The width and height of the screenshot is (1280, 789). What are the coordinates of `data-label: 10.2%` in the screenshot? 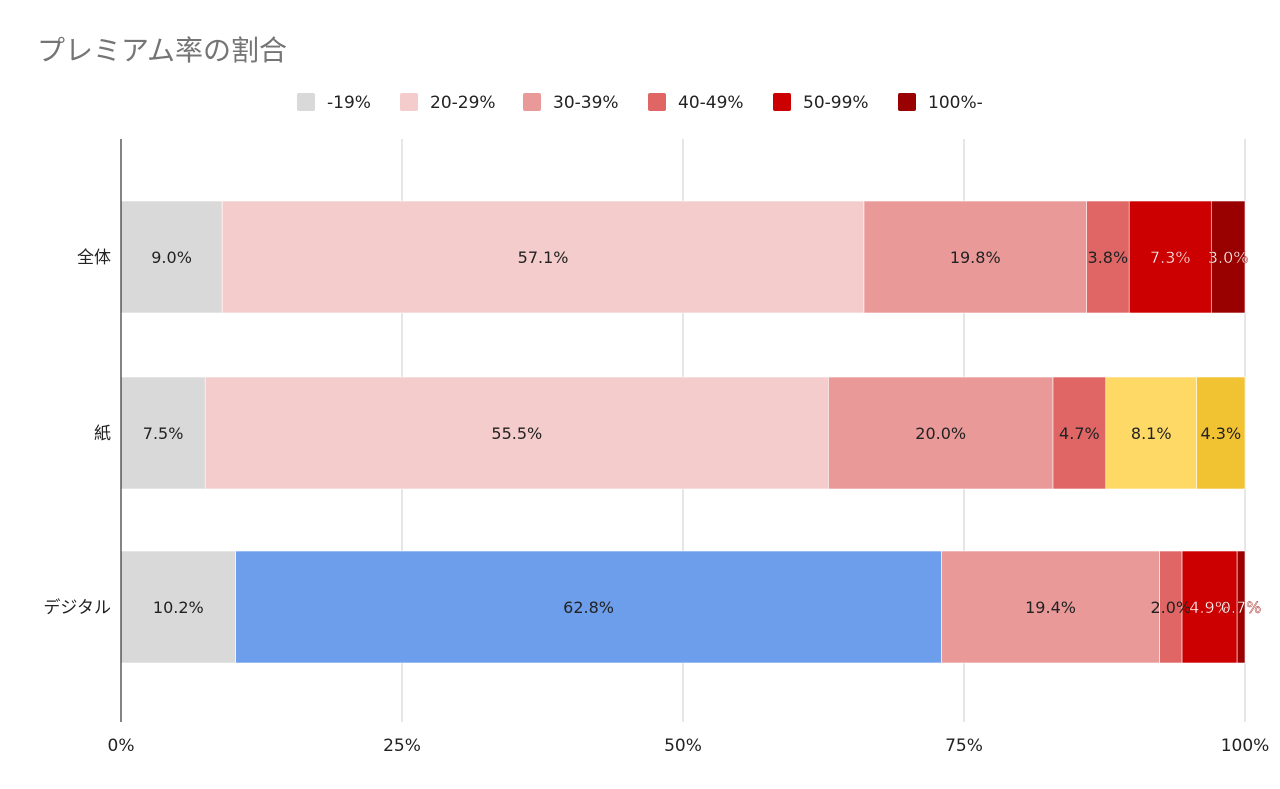 It's located at (178, 607).